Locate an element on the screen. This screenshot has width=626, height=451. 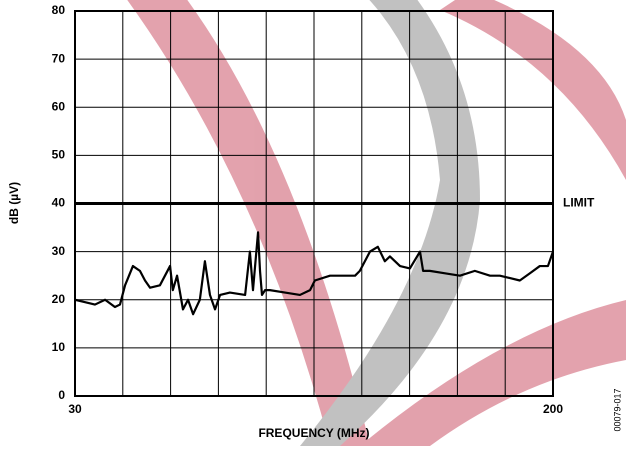
x-tick-label: 200 is located at coordinates (553, 409).